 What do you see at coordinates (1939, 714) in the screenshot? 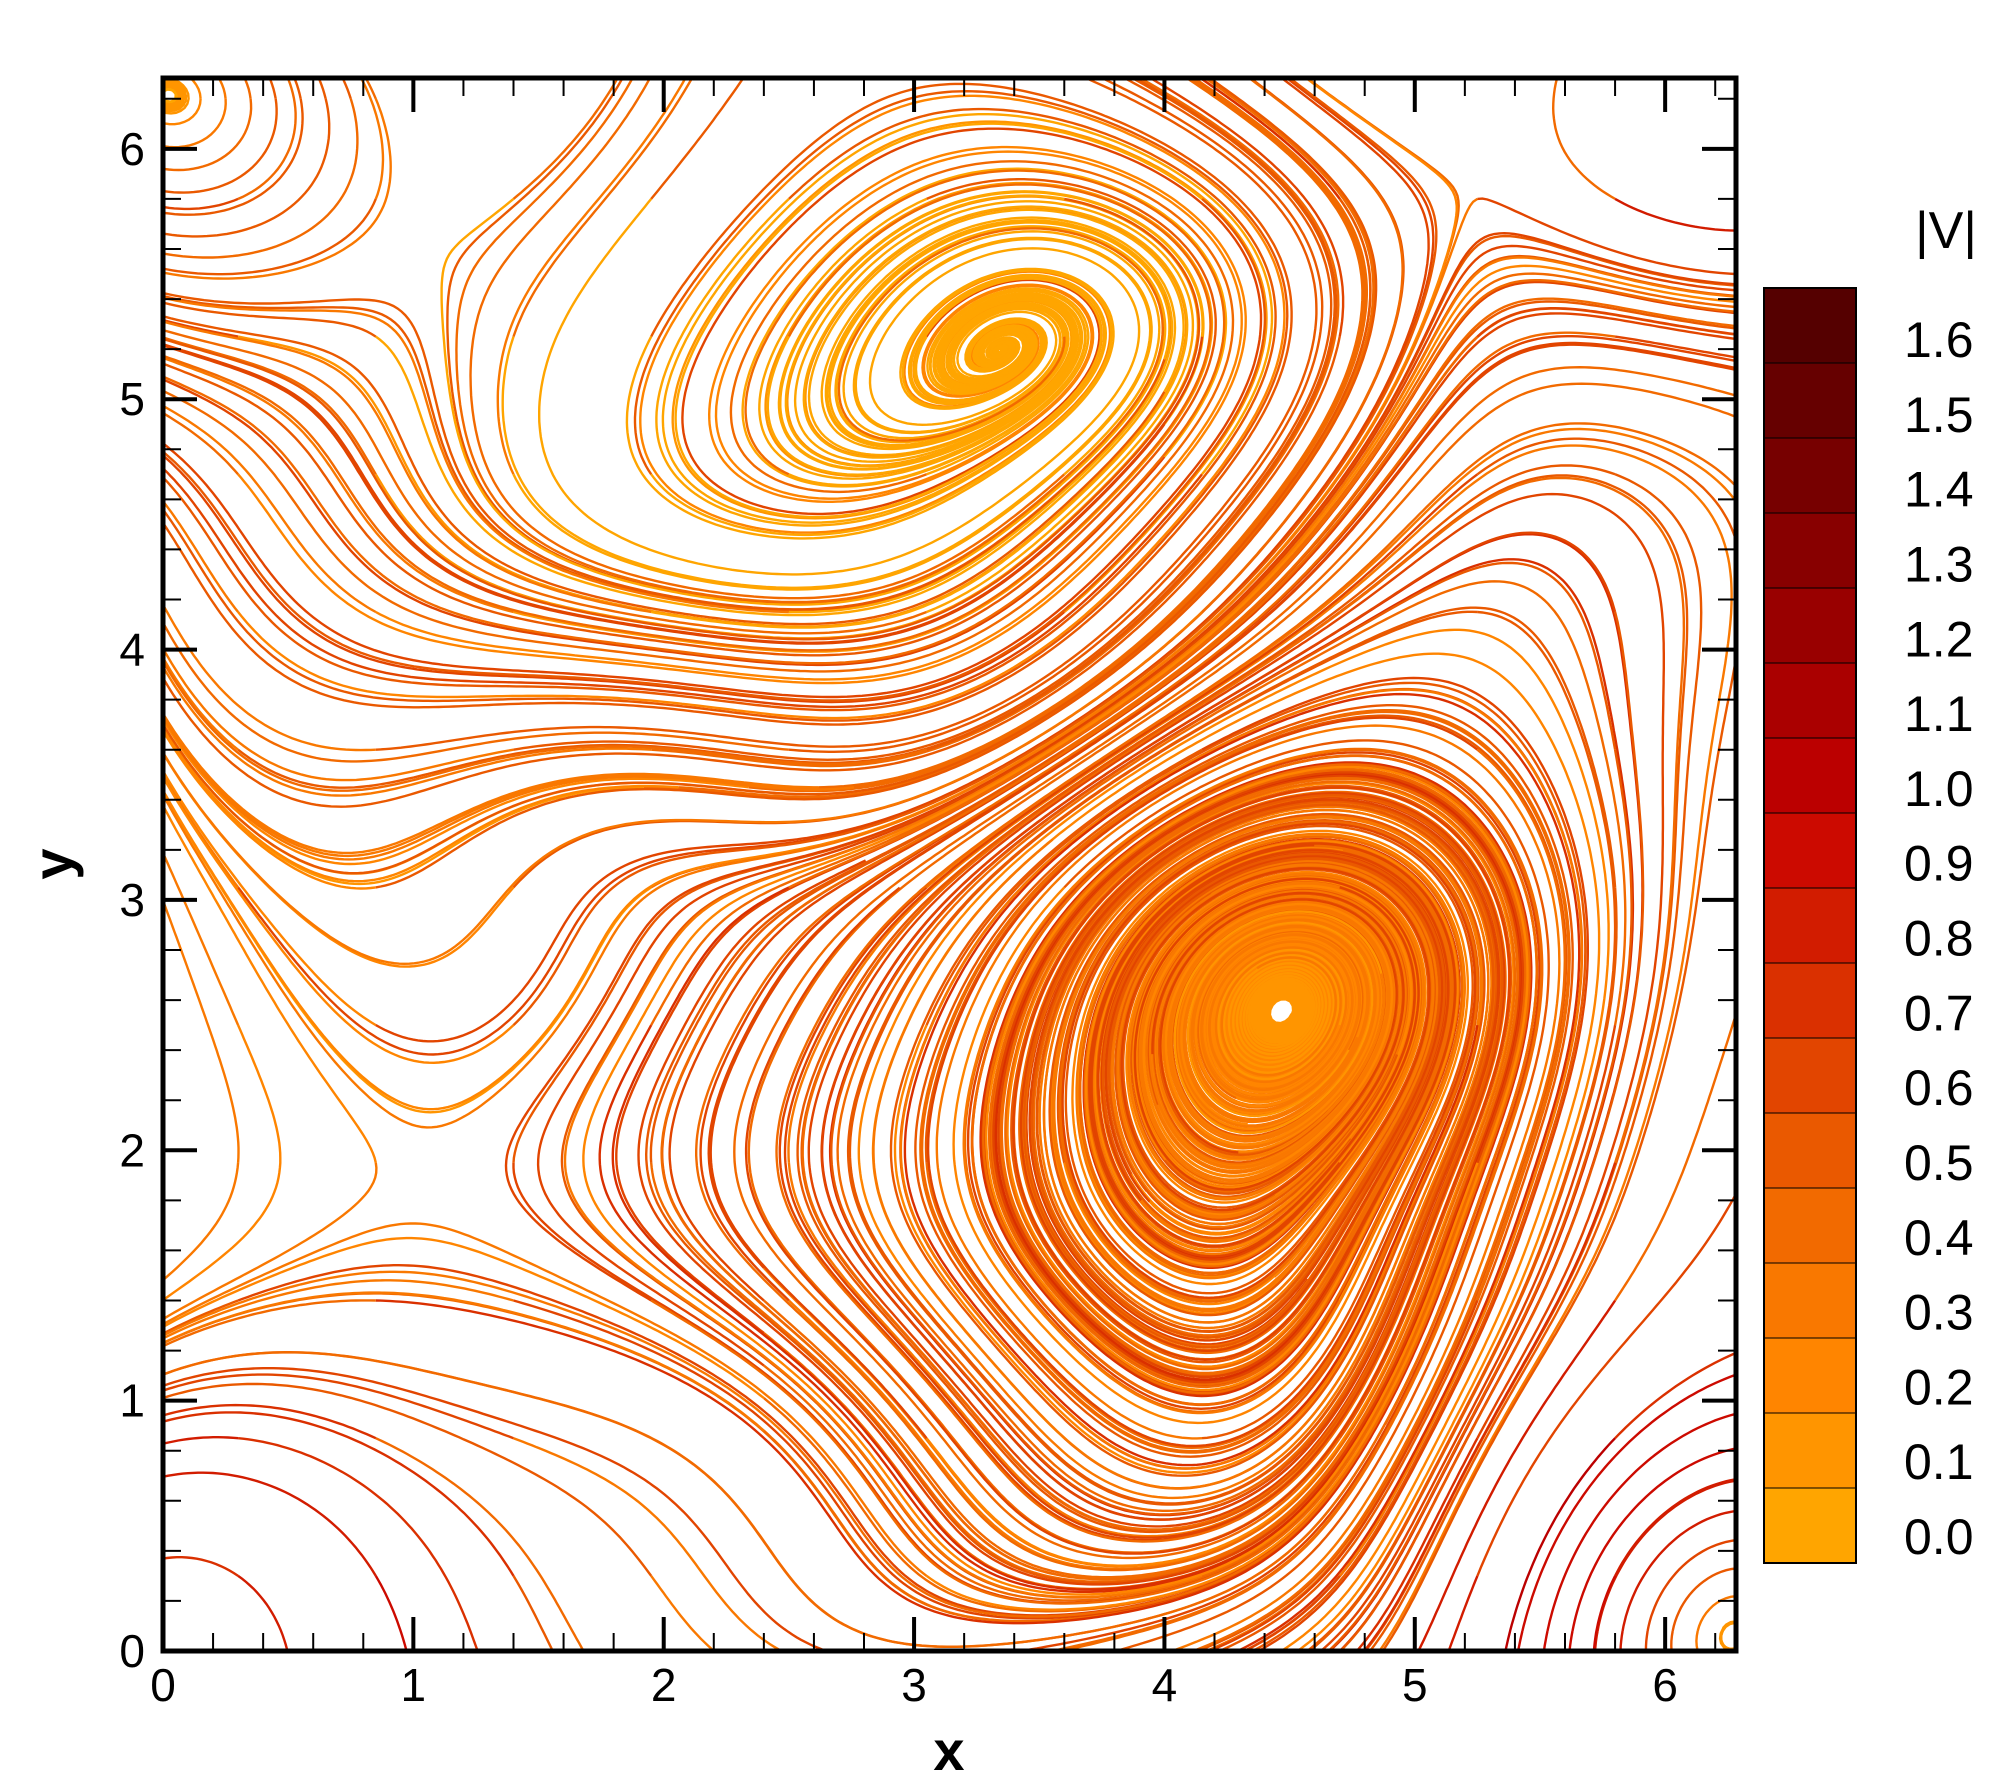
I see `colorbar-label: 1.1` at bounding box center [1939, 714].